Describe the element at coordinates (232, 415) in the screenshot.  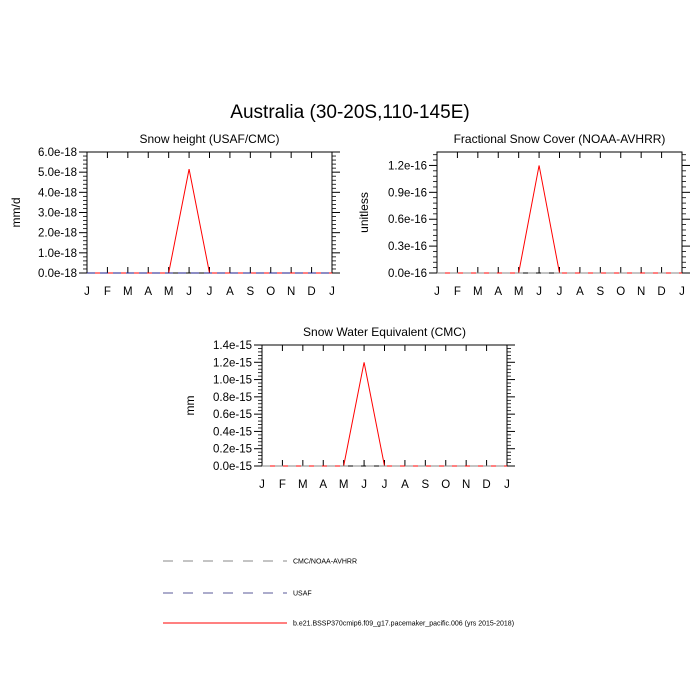
I see `y-tick-label: 0.6e-15` at that location.